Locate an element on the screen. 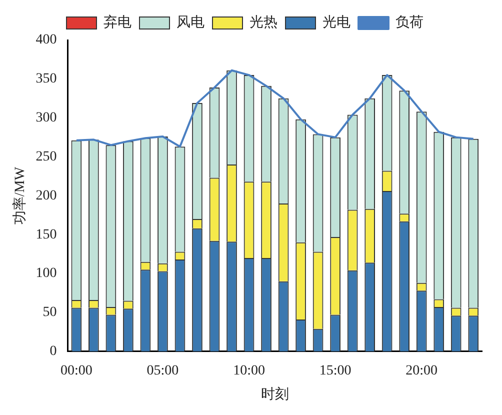 This screenshot has width=502, height=415. y-tick-label: 50 is located at coordinates (49, 312).